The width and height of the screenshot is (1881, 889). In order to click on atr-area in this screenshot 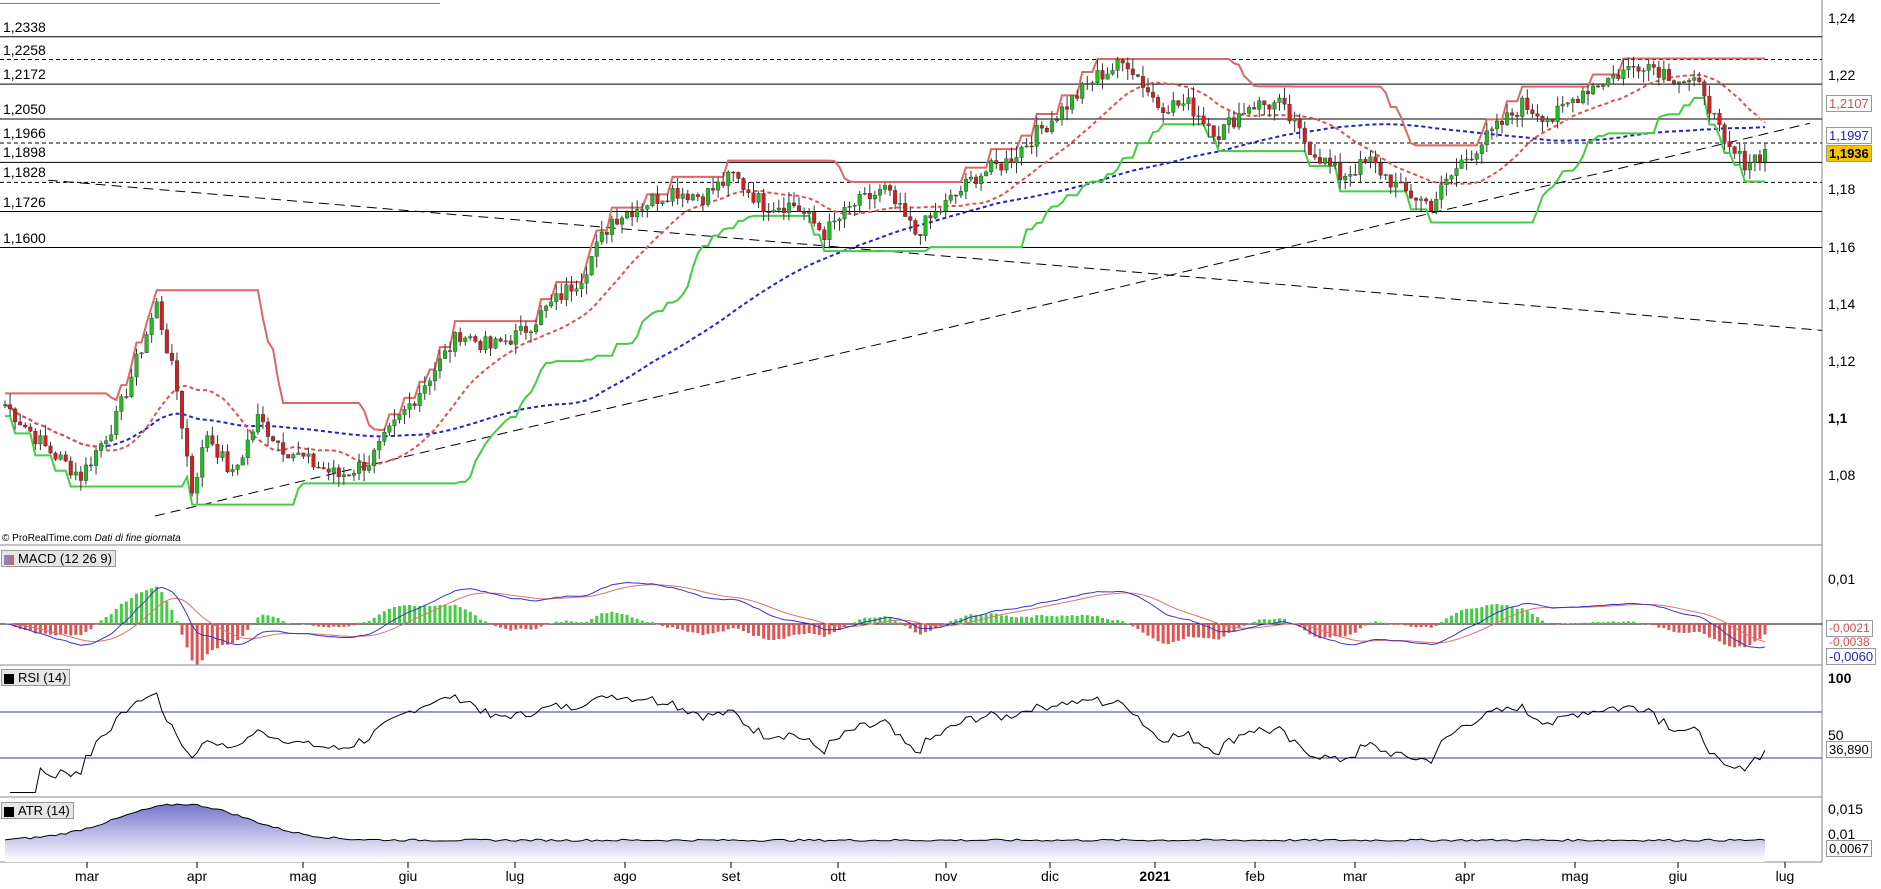, I will do `click(885, 832)`.